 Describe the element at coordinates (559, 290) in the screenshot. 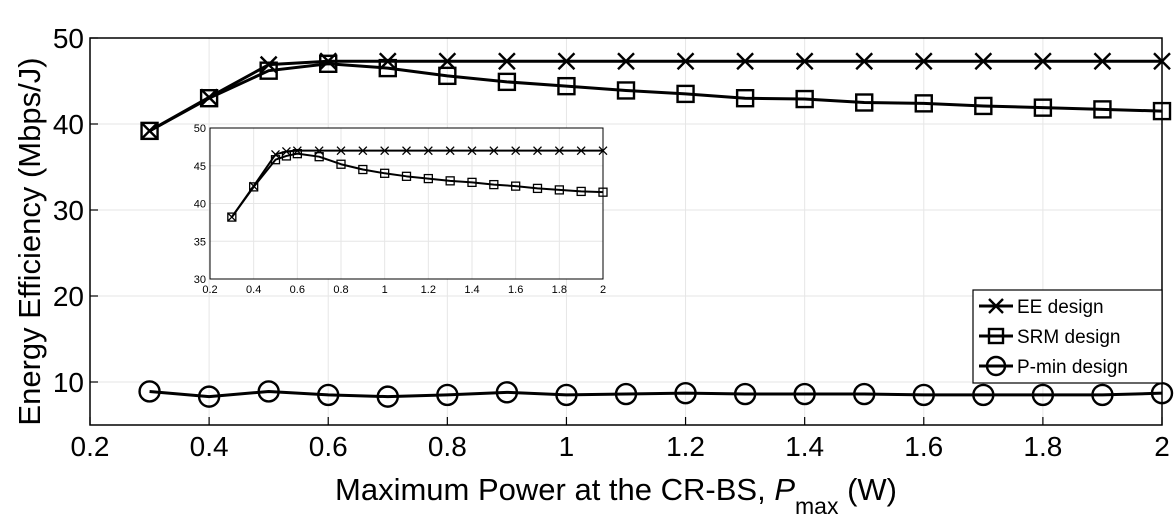

I see `inset-x-tick-label: 1.8` at that location.